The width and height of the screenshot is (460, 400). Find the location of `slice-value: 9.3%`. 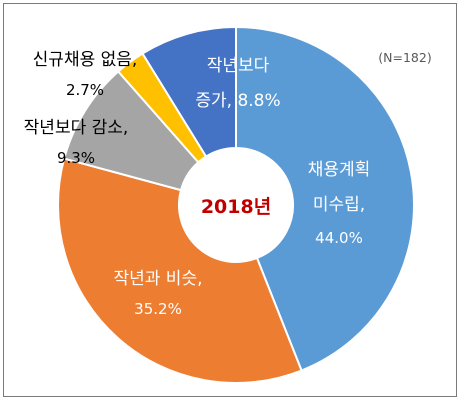

slice-value: 9.3% is located at coordinates (76, 158).